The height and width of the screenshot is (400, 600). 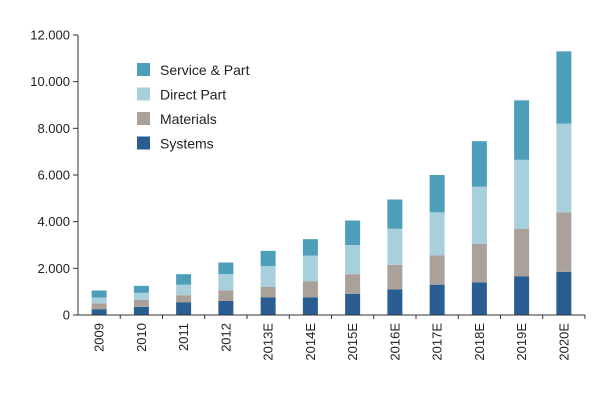 I want to click on bar-service-and-part-2018e, so click(x=479, y=164).